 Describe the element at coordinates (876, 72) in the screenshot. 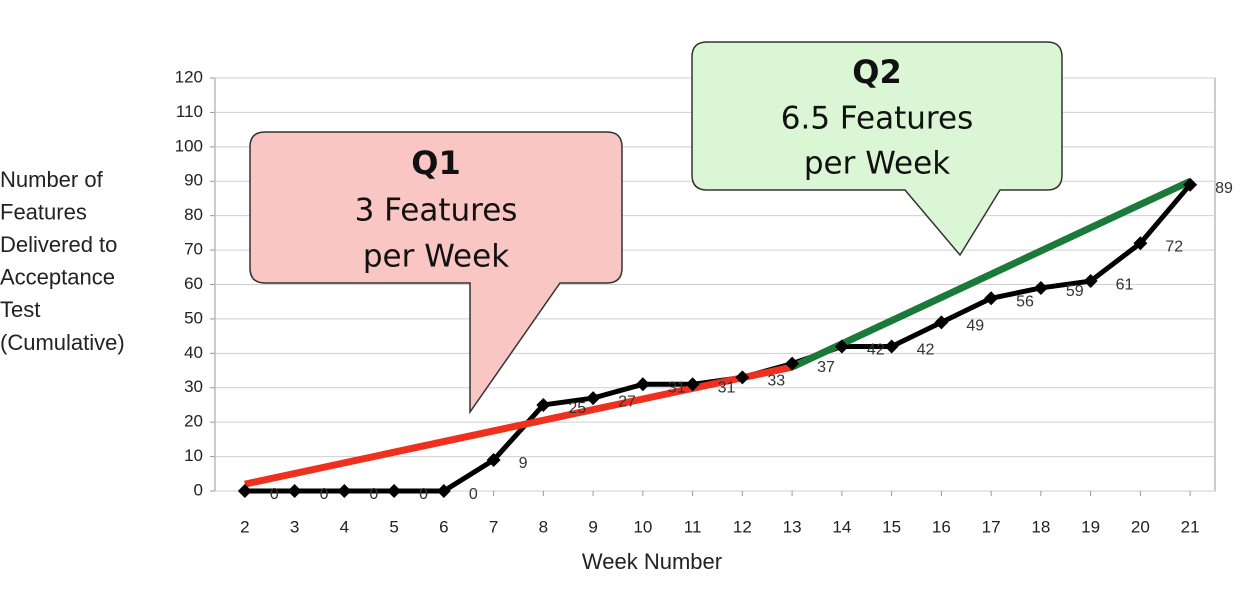

I see `callout-title: Q2` at that location.